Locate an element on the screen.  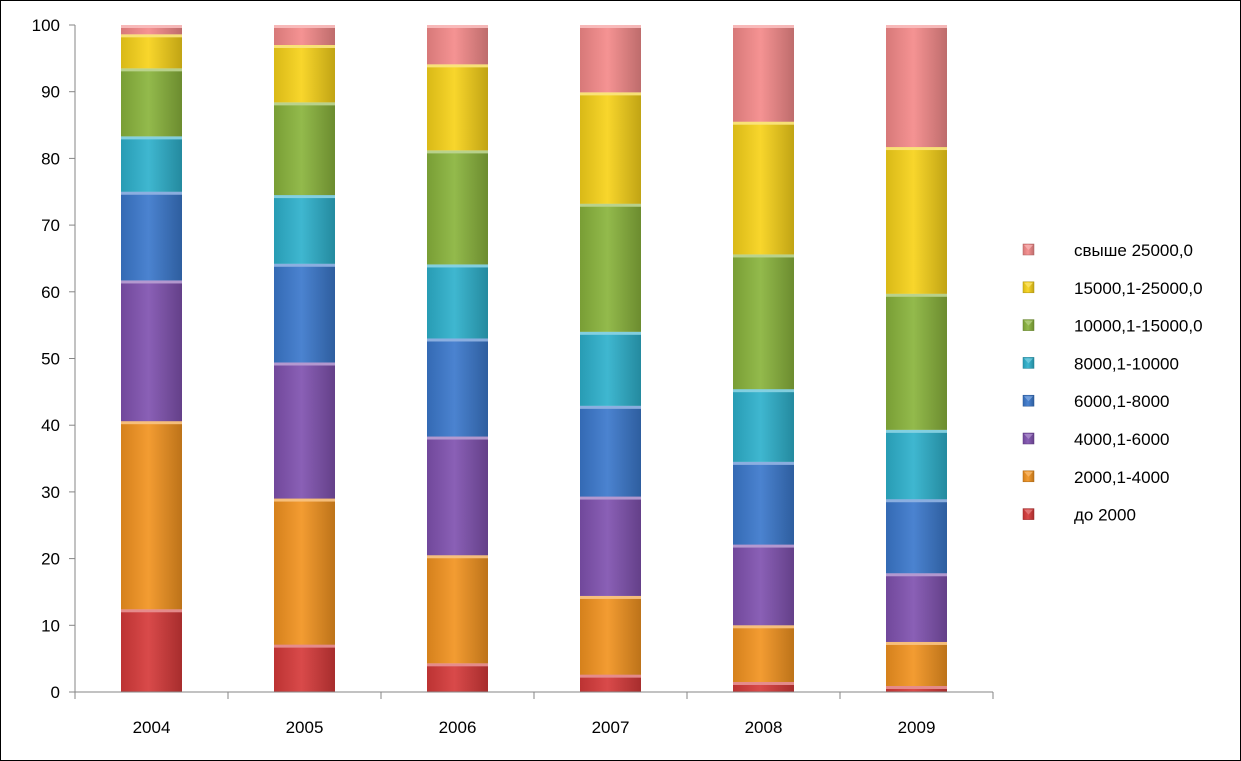
y-tick-label: 30 is located at coordinates (50, 492).